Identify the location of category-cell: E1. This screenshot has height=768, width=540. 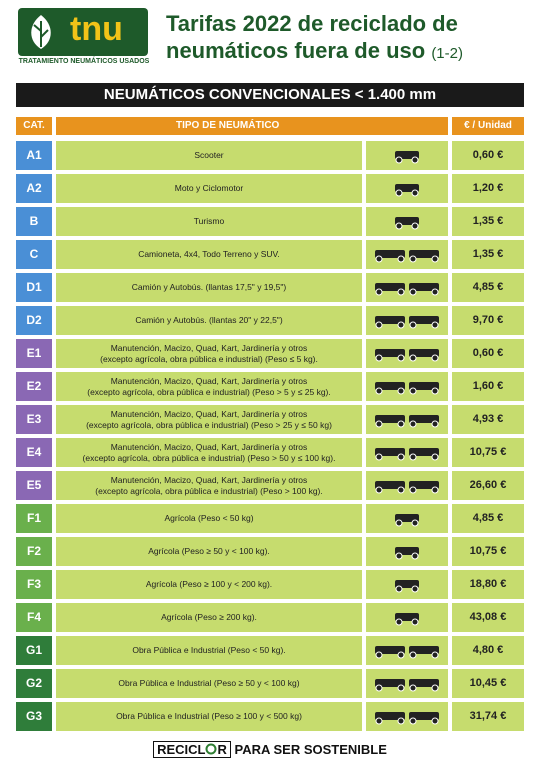
(34, 353).